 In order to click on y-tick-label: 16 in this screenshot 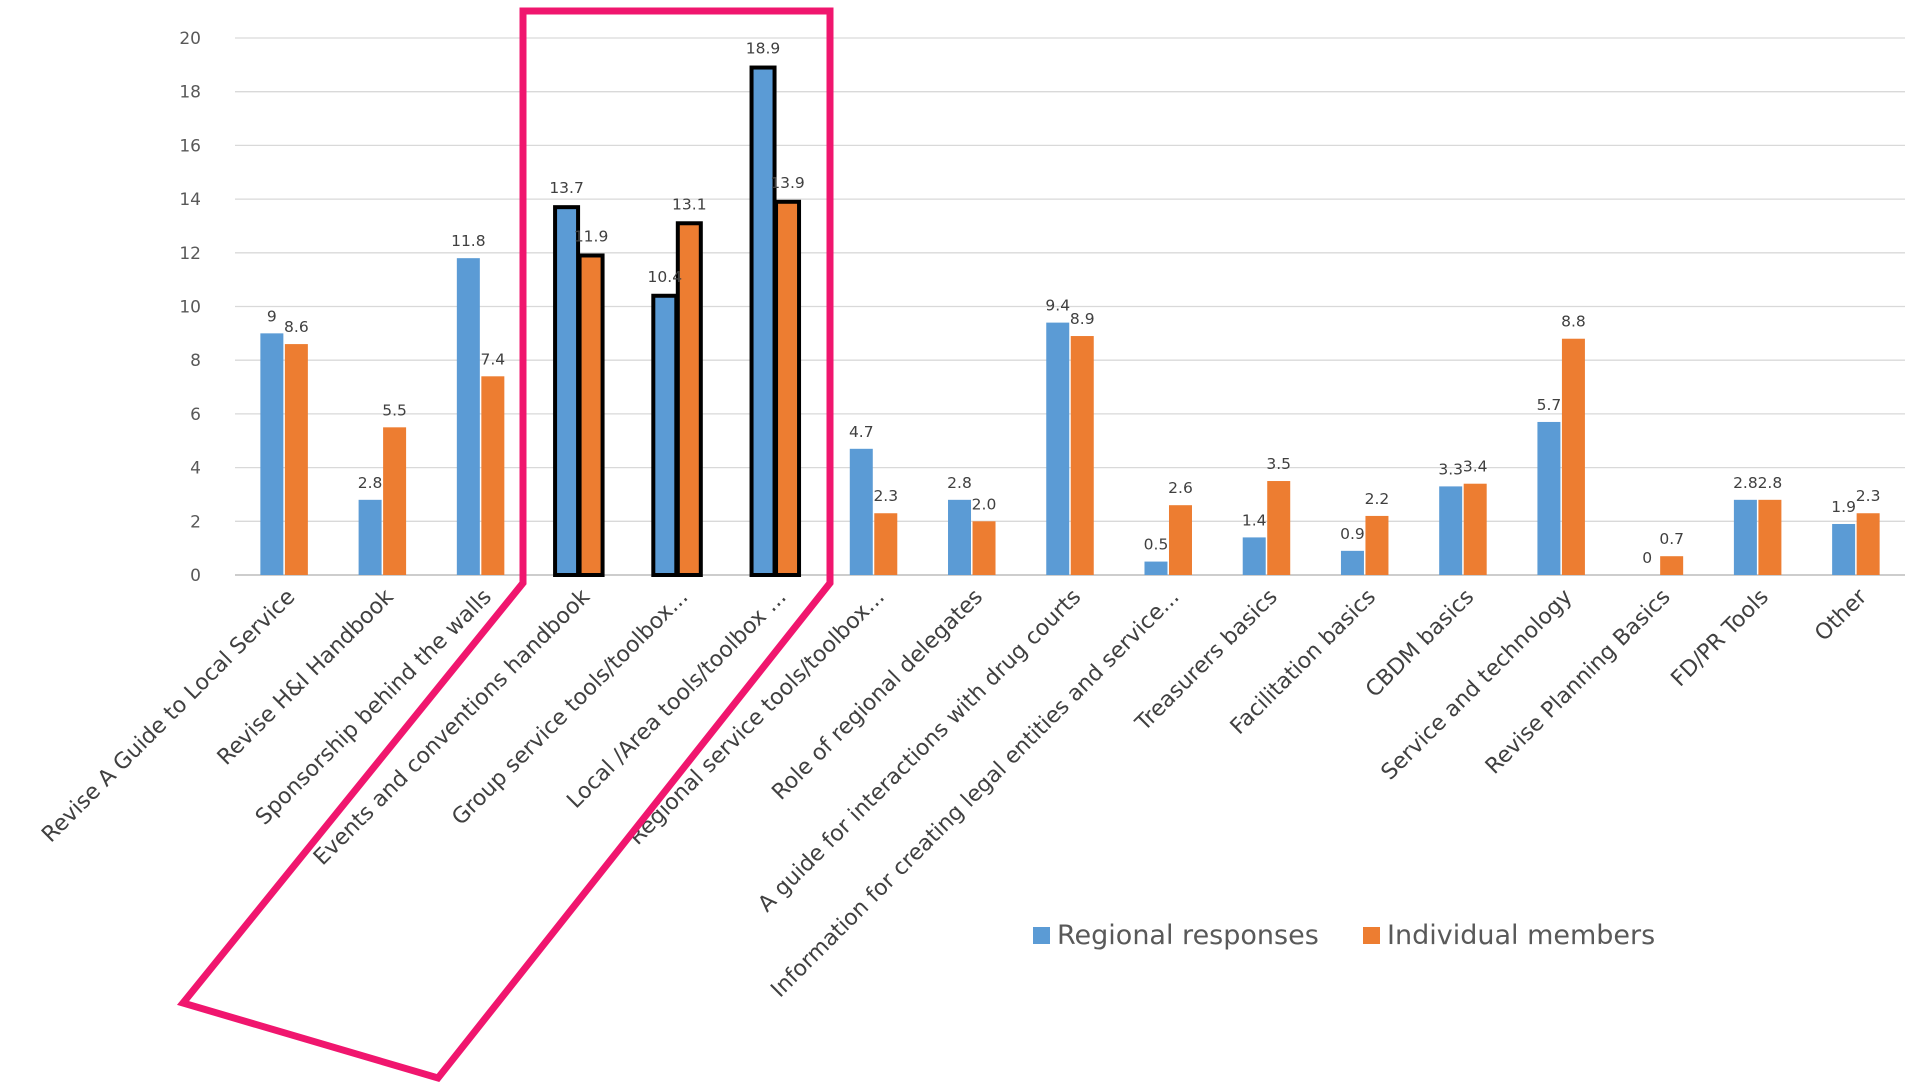, I will do `click(190, 146)`.